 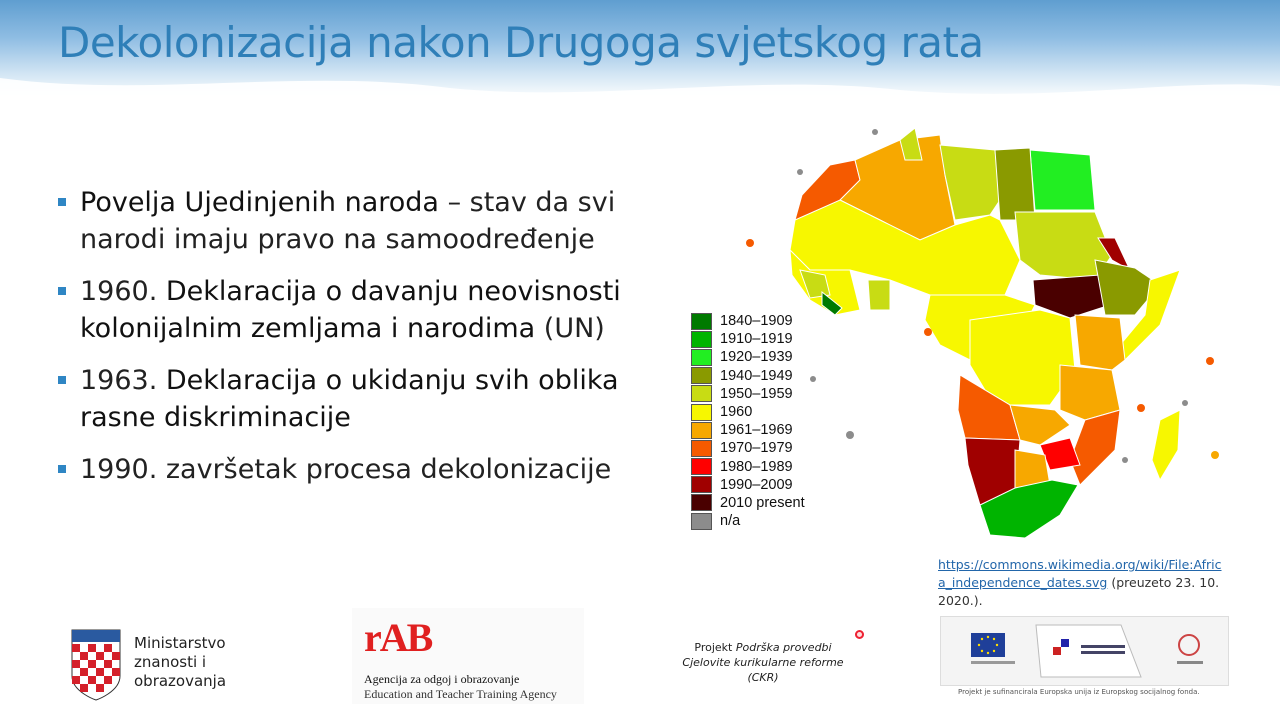 I want to click on legend-item: 1990–2009, so click(x=748, y=485).